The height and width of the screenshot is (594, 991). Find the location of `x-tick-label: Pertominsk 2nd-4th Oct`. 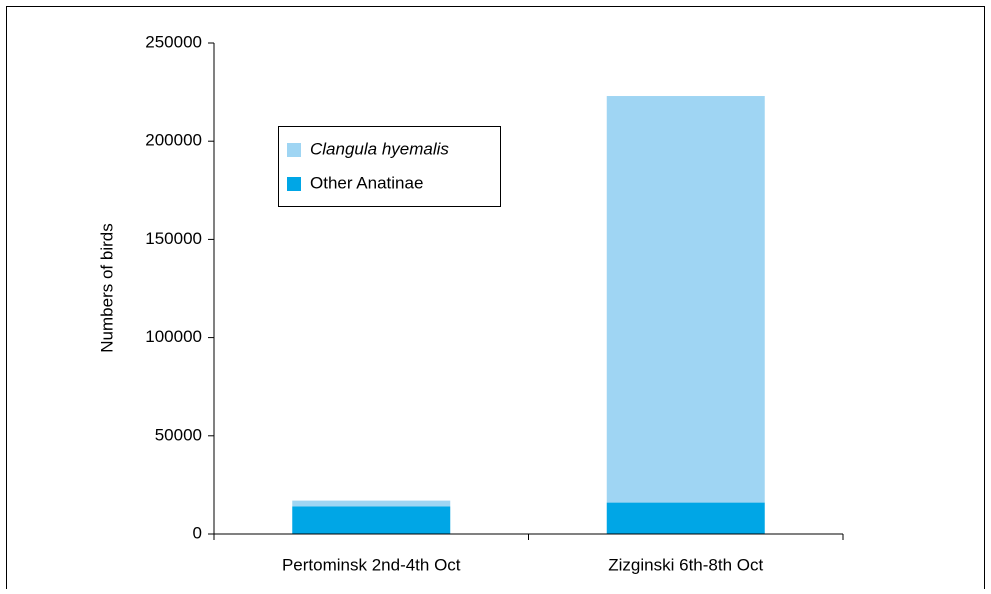

x-tick-label: Pertominsk 2nd-4th Oct is located at coordinates (371, 564).